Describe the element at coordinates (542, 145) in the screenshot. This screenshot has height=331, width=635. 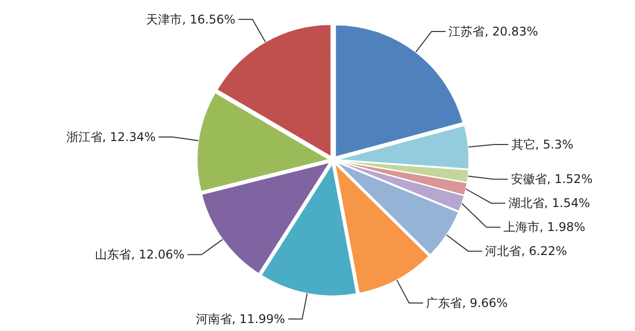
I see `slice-label: 其它, 5.3%` at that location.